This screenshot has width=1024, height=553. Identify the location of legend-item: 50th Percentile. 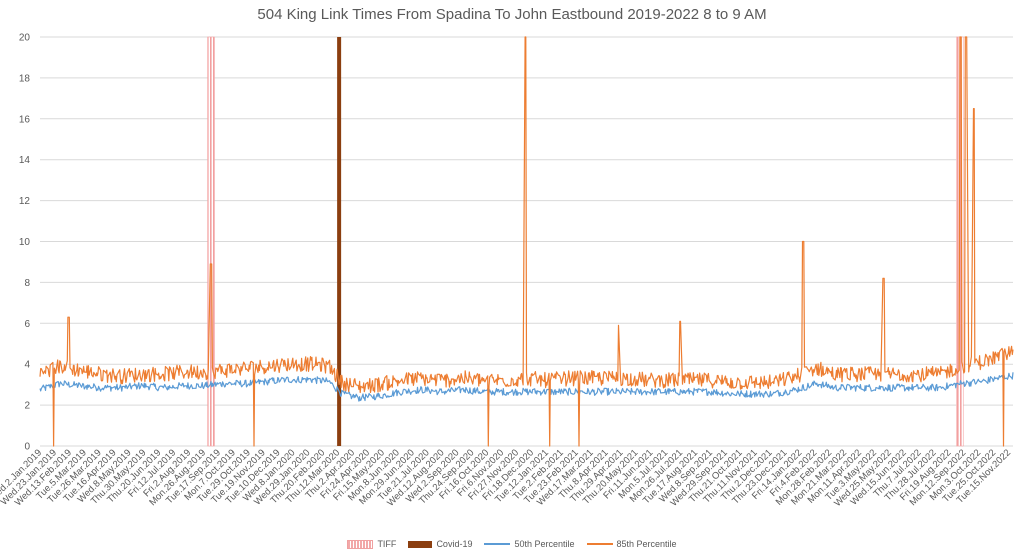
(529, 543).